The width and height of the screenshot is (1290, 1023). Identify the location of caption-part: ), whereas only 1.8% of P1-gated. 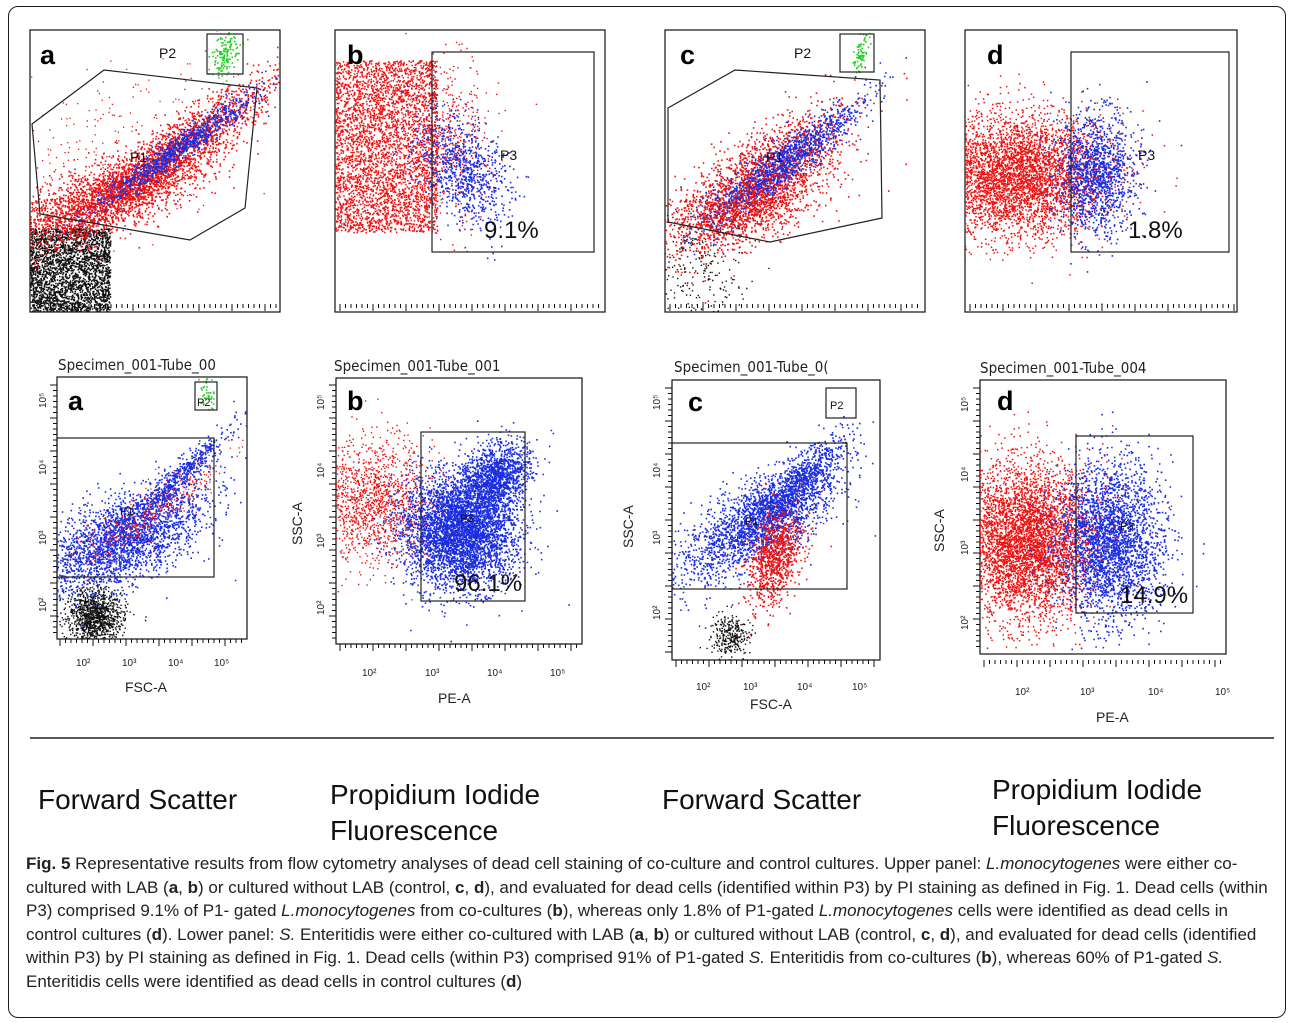
(690, 911).